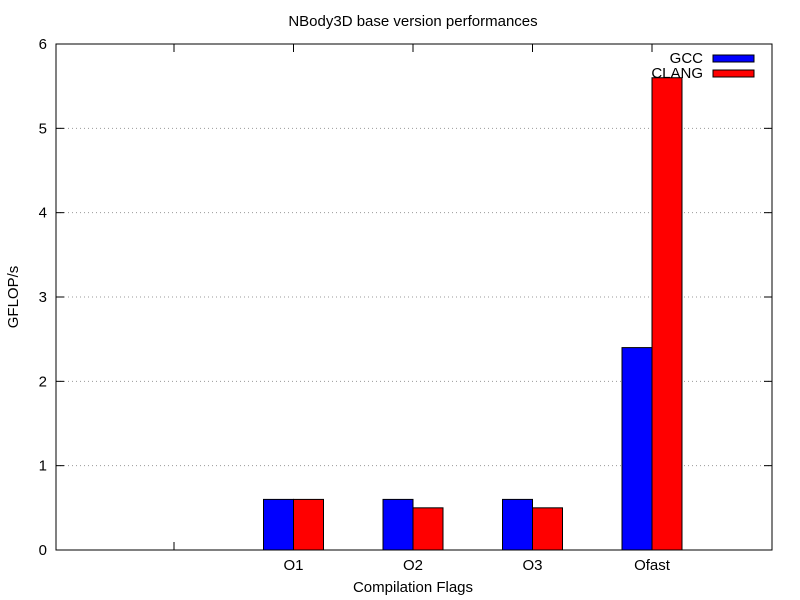  I want to click on y-tick-label: 0, so click(43, 550).